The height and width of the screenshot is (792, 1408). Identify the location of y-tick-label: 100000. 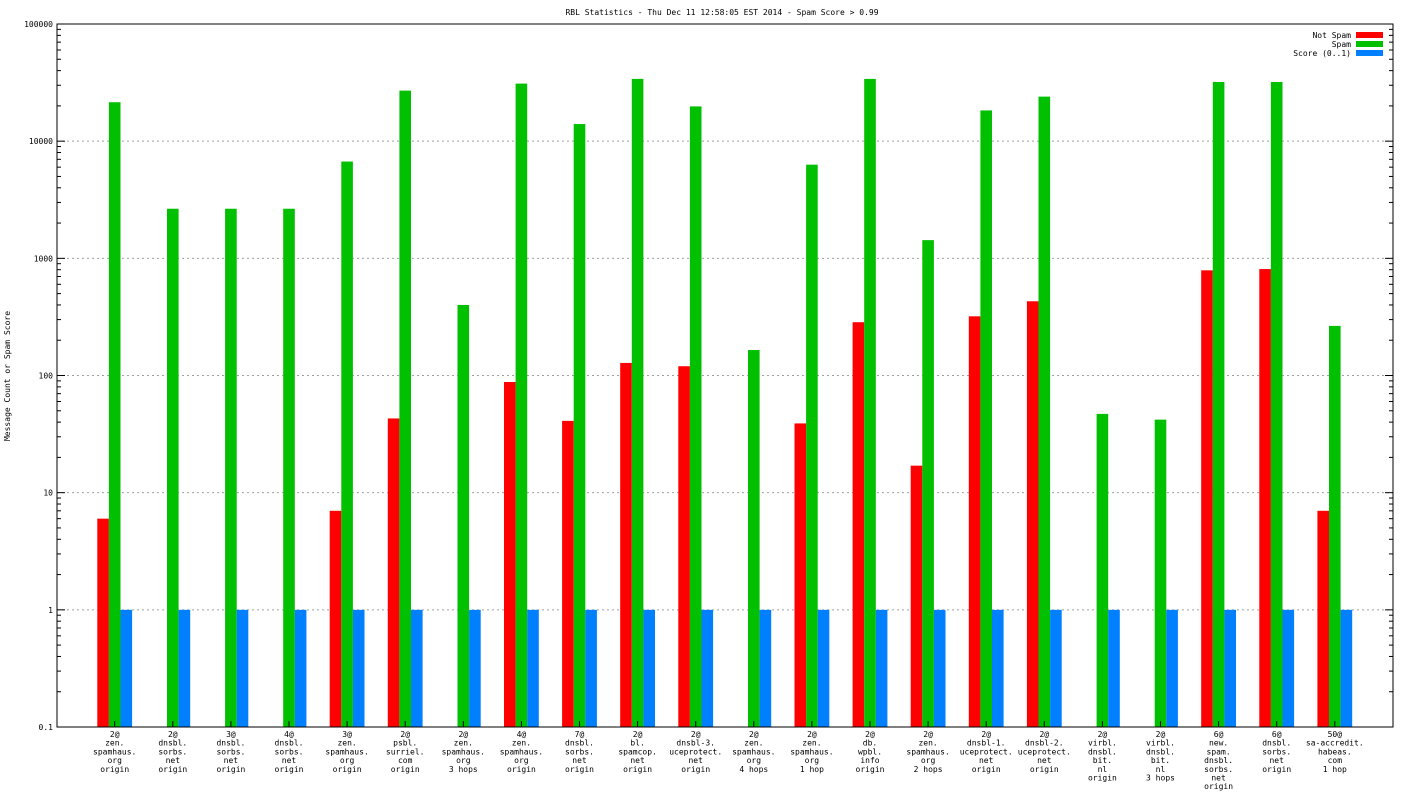
(38, 24).